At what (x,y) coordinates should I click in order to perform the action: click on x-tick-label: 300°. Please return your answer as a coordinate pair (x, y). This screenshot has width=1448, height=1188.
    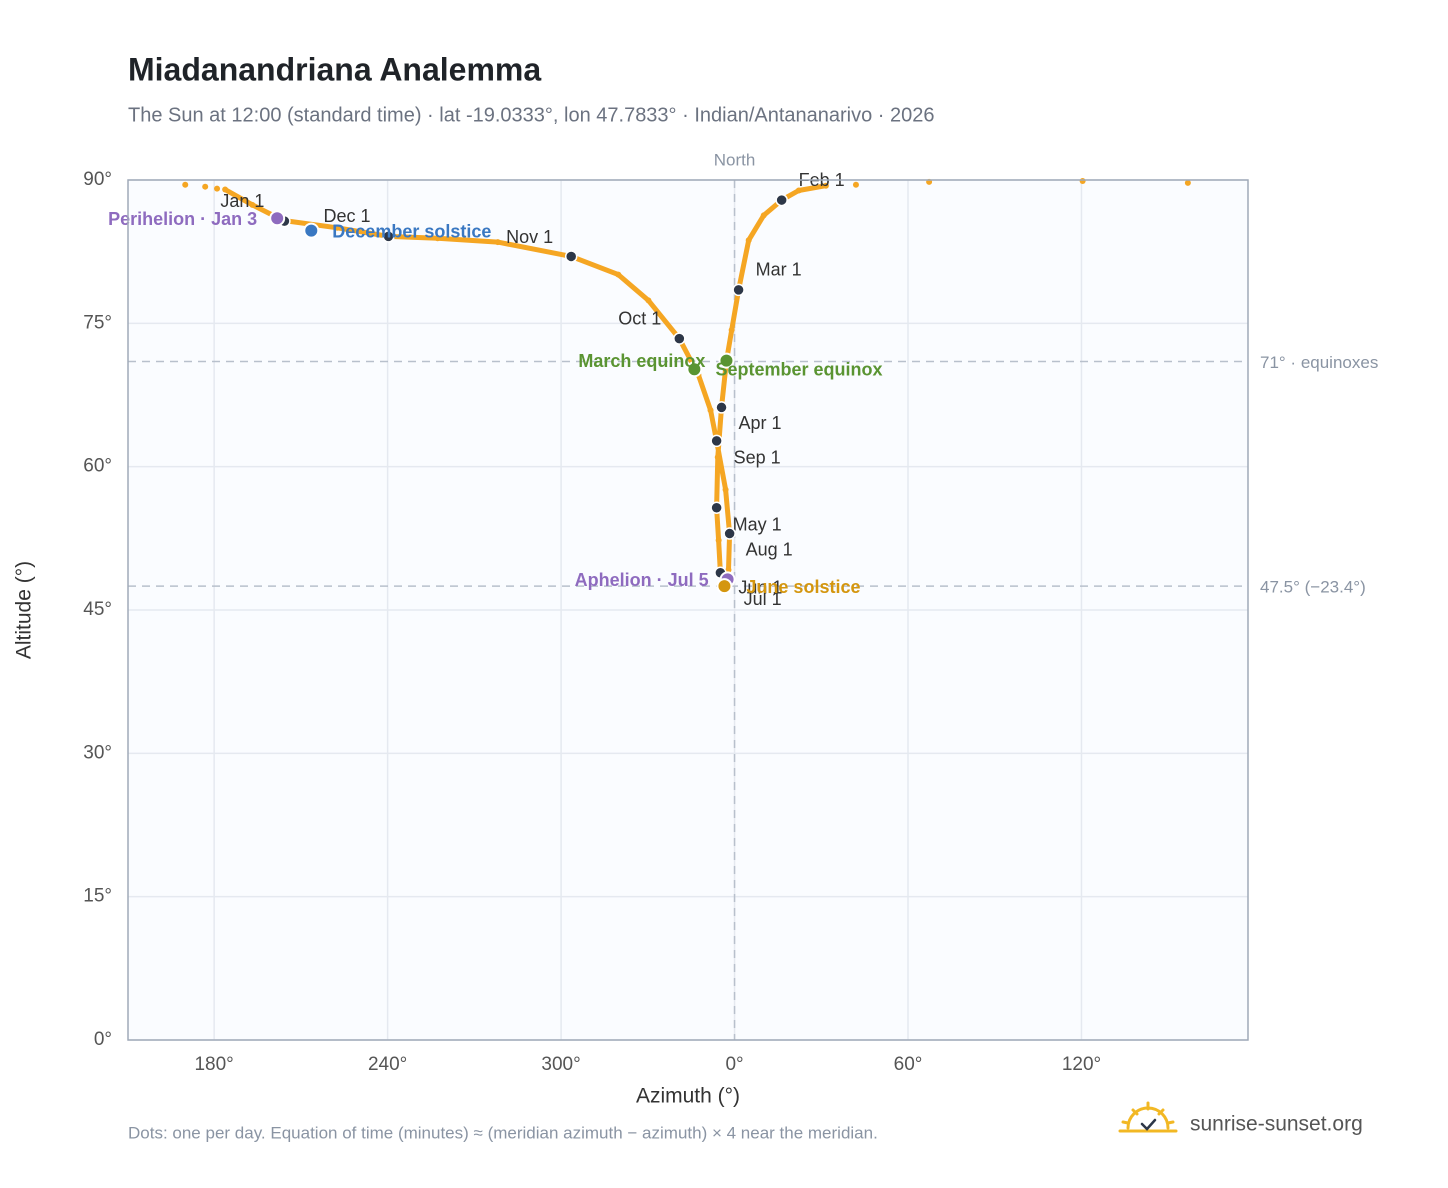
    Looking at the image, I should click on (560, 1064).